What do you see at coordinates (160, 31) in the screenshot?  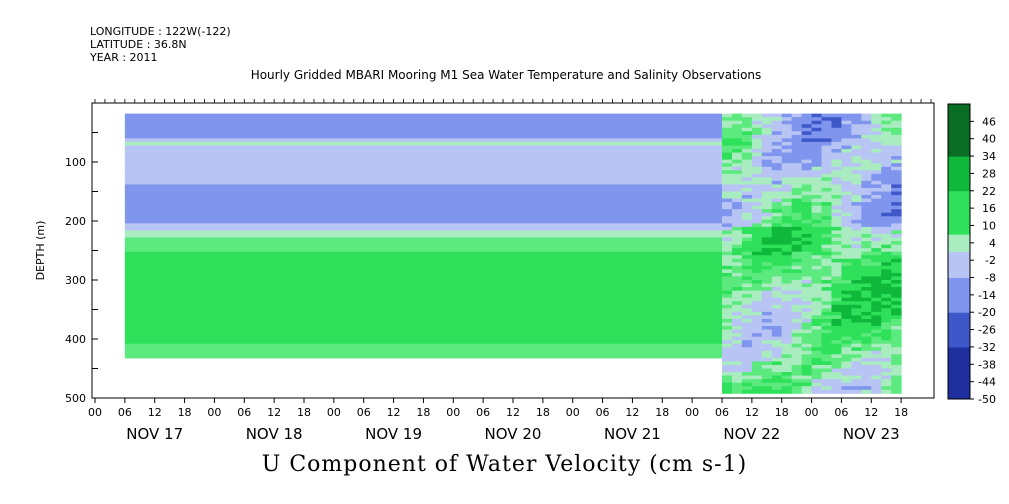 I see `longitude-label: LONGITUDE : 122W(-122)` at bounding box center [160, 31].